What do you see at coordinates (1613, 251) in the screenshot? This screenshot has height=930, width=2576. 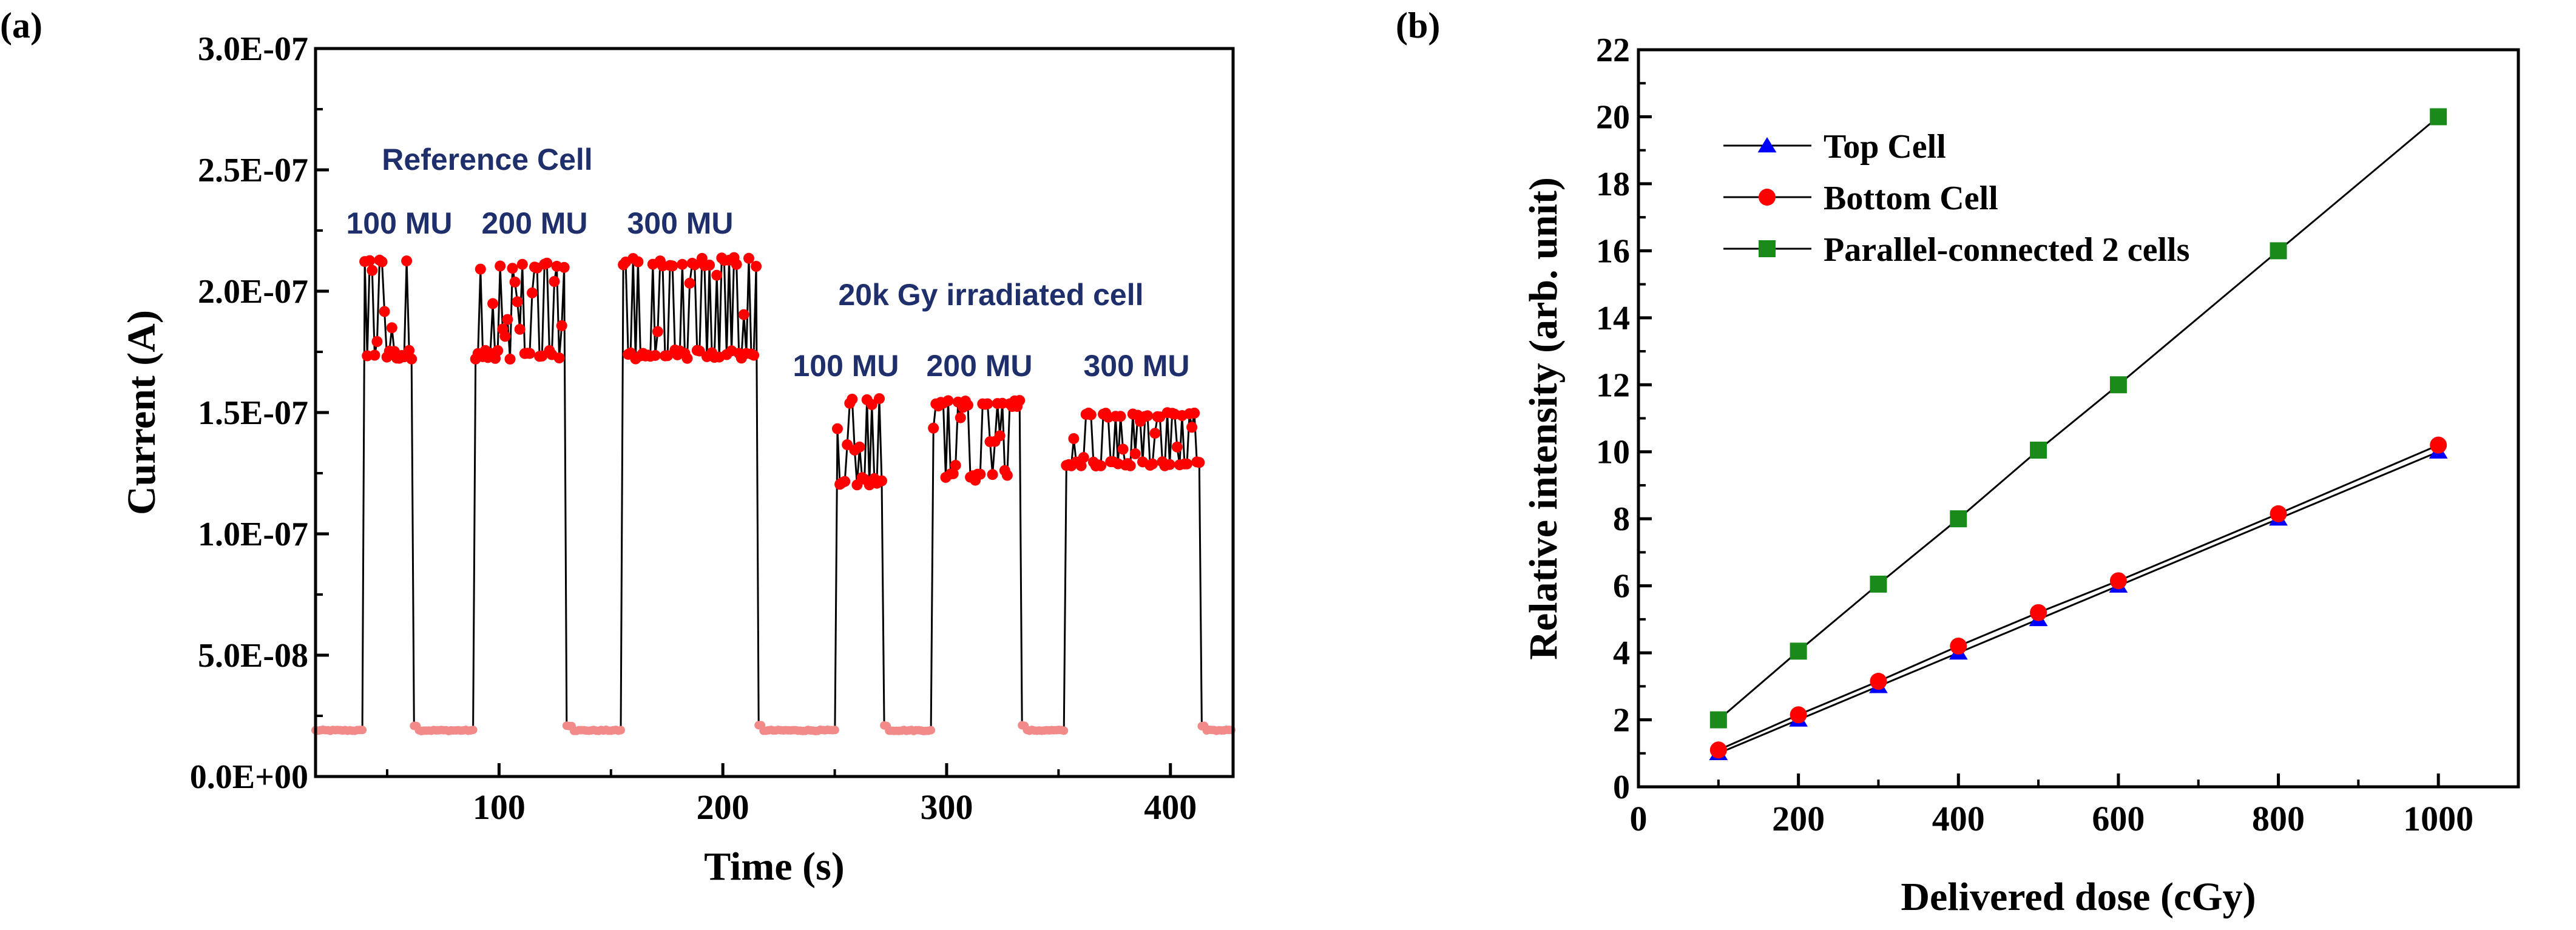 I see `chart-b-y-tick-label: 16` at bounding box center [1613, 251].